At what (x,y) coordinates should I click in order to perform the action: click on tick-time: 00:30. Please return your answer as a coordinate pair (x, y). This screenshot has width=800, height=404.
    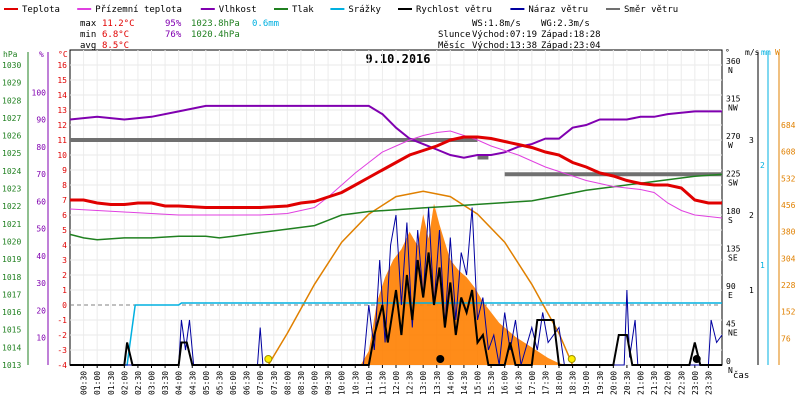
    Looking at the image, I should click on (84, 383).